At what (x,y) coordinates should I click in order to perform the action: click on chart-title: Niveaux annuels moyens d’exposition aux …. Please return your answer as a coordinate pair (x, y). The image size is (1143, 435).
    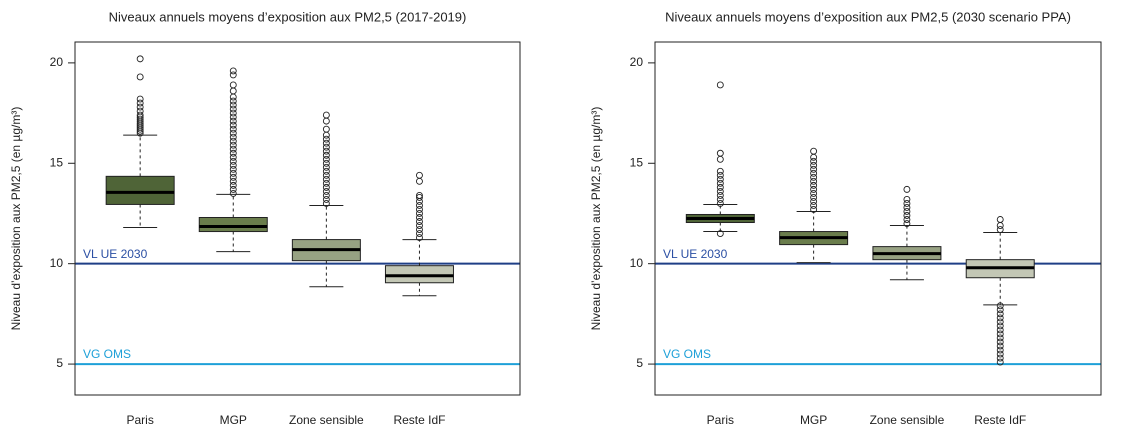
    Looking at the image, I should click on (288, 16).